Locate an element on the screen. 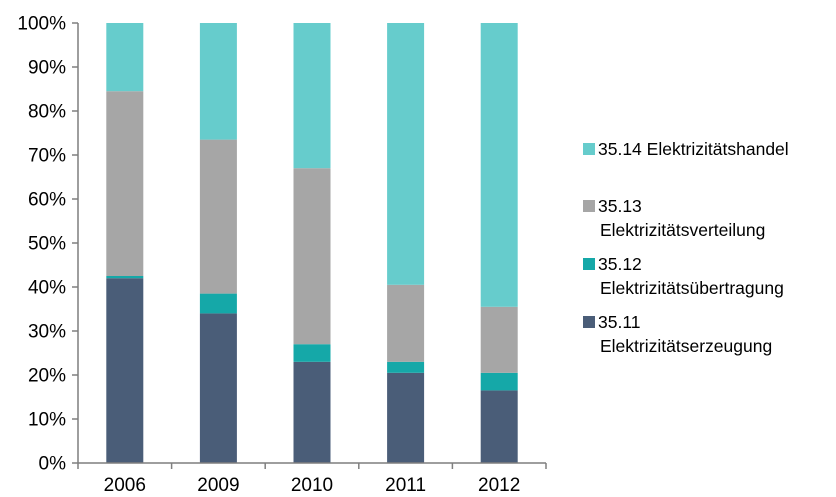 The width and height of the screenshot is (836, 497). y-tick-label: 0% is located at coordinates (53, 464).